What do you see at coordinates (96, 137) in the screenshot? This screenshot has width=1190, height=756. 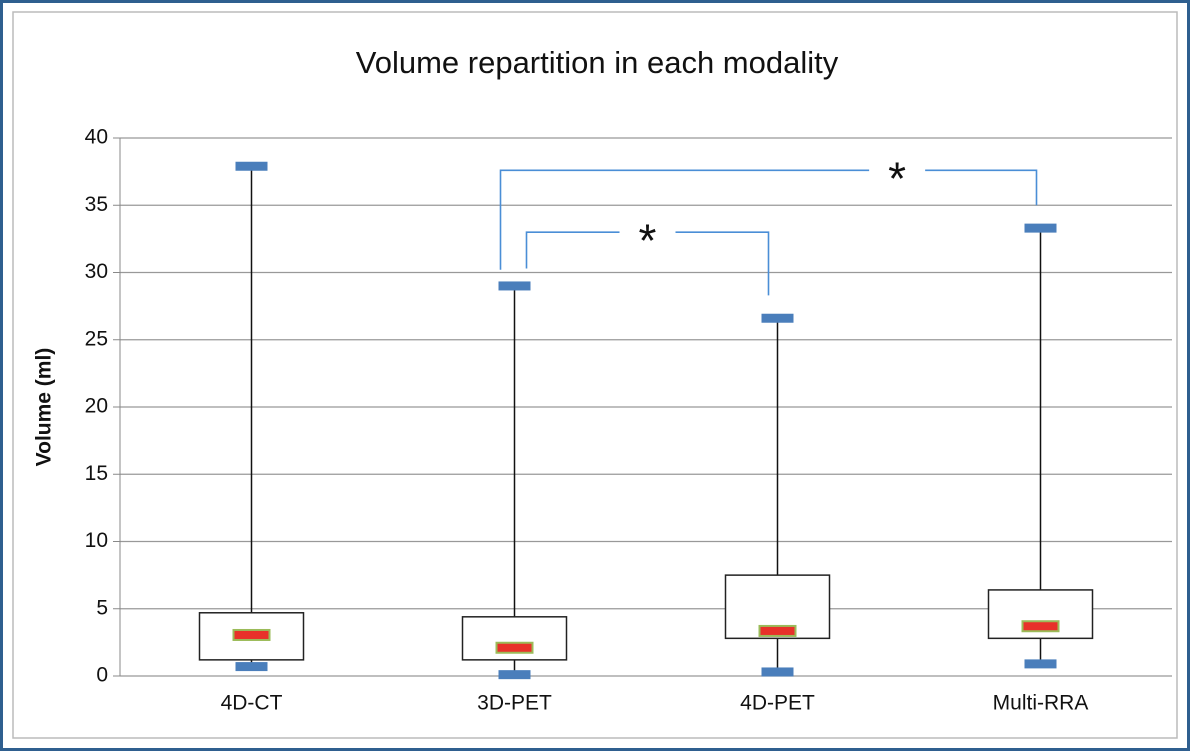 I see `y-tick-label: 40` at bounding box center [96, 137].